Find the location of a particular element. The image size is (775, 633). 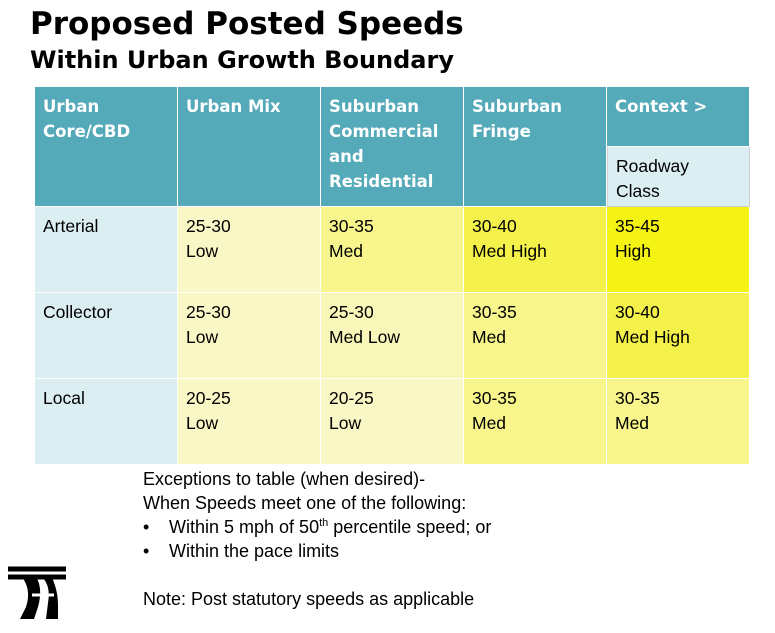

header-line: Commercial is located at coordinates (384, 131).